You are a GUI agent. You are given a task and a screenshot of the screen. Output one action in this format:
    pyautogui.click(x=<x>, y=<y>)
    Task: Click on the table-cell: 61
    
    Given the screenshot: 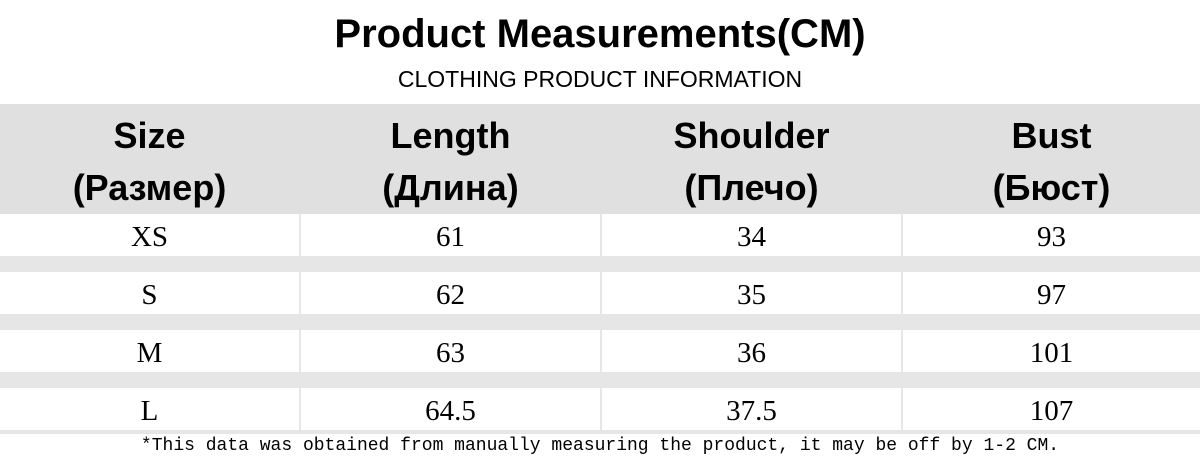 What is the action you would take?
    pyautogui.click(x=450, y=235)
    